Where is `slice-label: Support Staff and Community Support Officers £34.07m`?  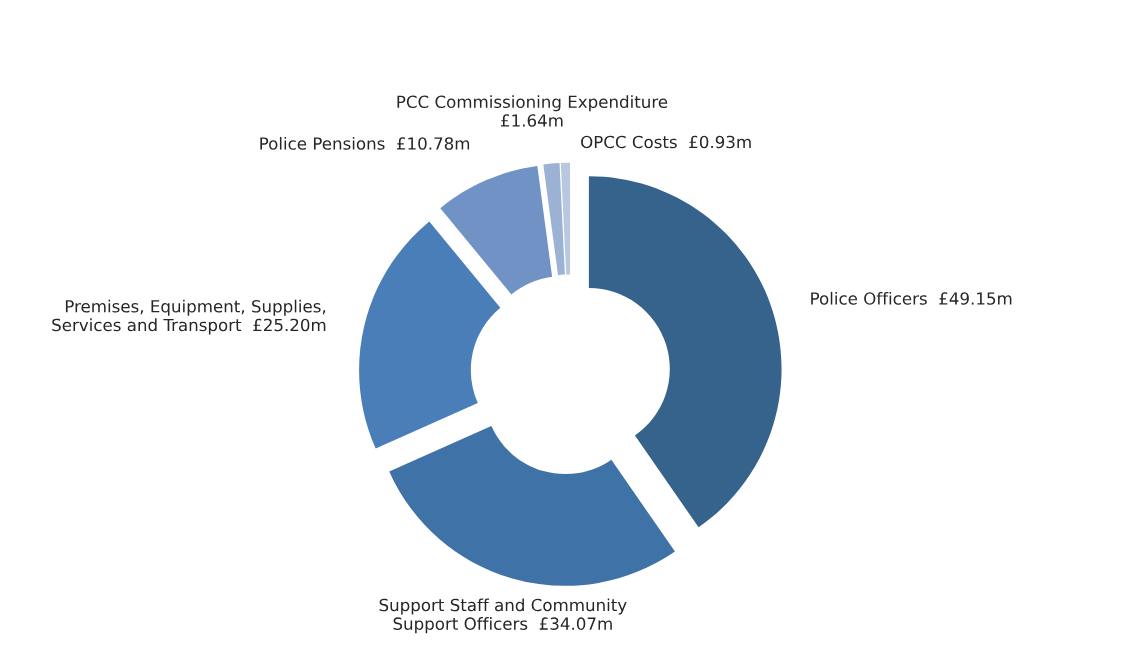 slice-label: Support Staff and Community Support Officers £34.07m is located at coordinates (503, 616).